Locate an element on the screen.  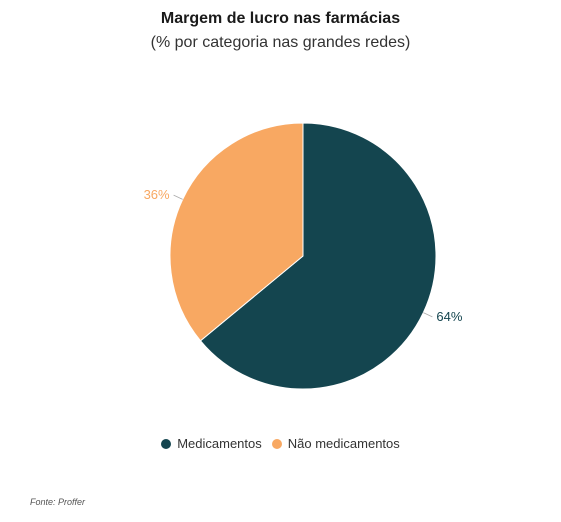
data-label: 64% is located at coordinates (449, 316).